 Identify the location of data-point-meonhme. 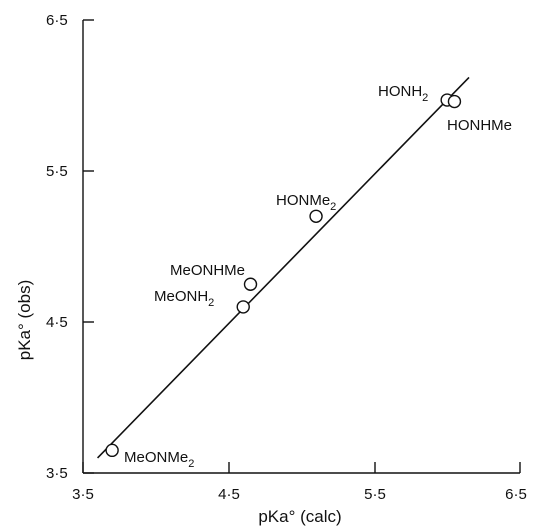
(250, 284).